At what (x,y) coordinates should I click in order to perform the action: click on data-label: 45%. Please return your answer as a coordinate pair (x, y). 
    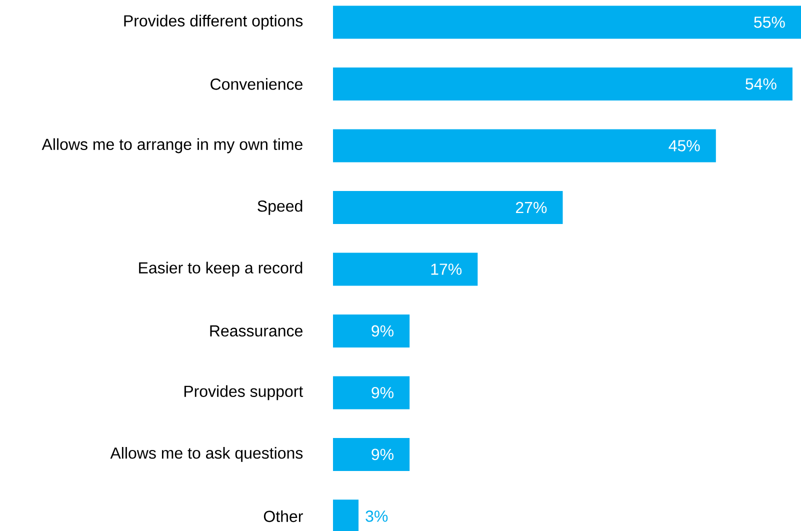
    Looking at the image, I should click on (684, 146).